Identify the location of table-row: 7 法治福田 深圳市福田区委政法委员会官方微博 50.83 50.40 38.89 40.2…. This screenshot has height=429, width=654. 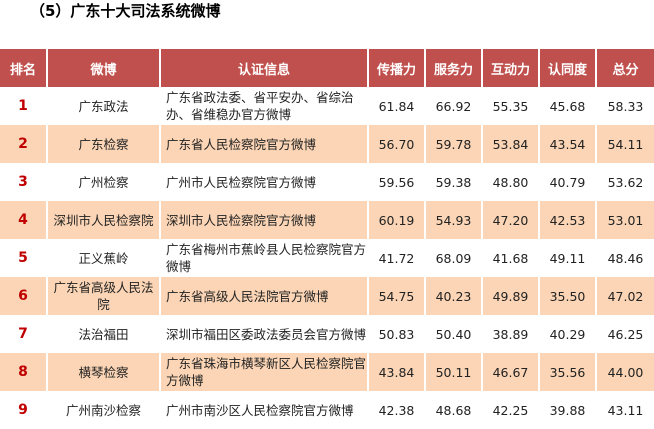
(327, 334).